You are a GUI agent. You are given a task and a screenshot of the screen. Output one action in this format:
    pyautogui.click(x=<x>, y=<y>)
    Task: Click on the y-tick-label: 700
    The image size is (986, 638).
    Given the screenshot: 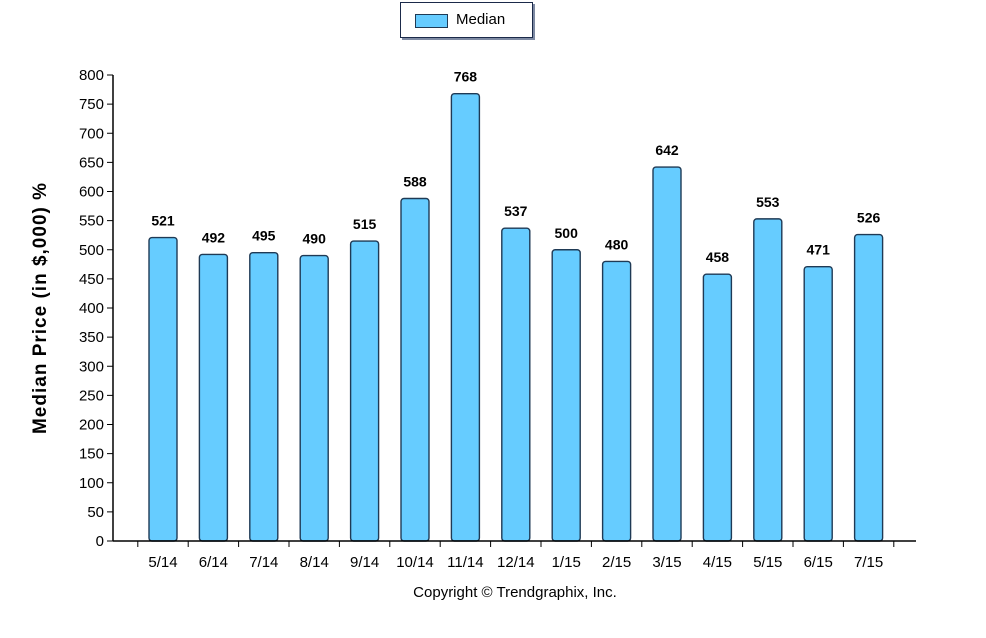 What is the action you would take?
    pyautogui.click(x=91, y=133)
    